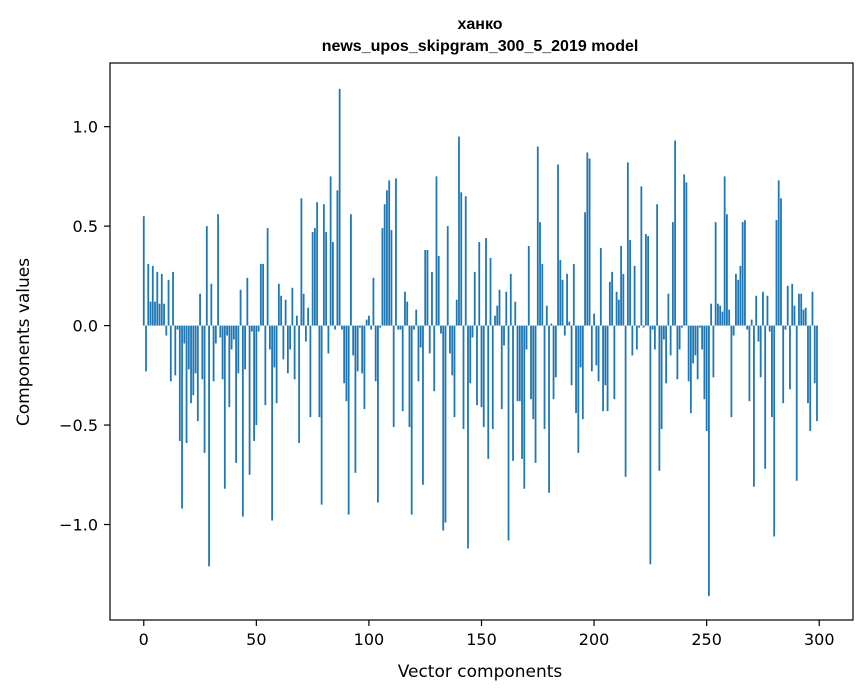 The height and width of the screenshot is (696, 867). I want to click on x-tick-label: 100, so click(369, 639).